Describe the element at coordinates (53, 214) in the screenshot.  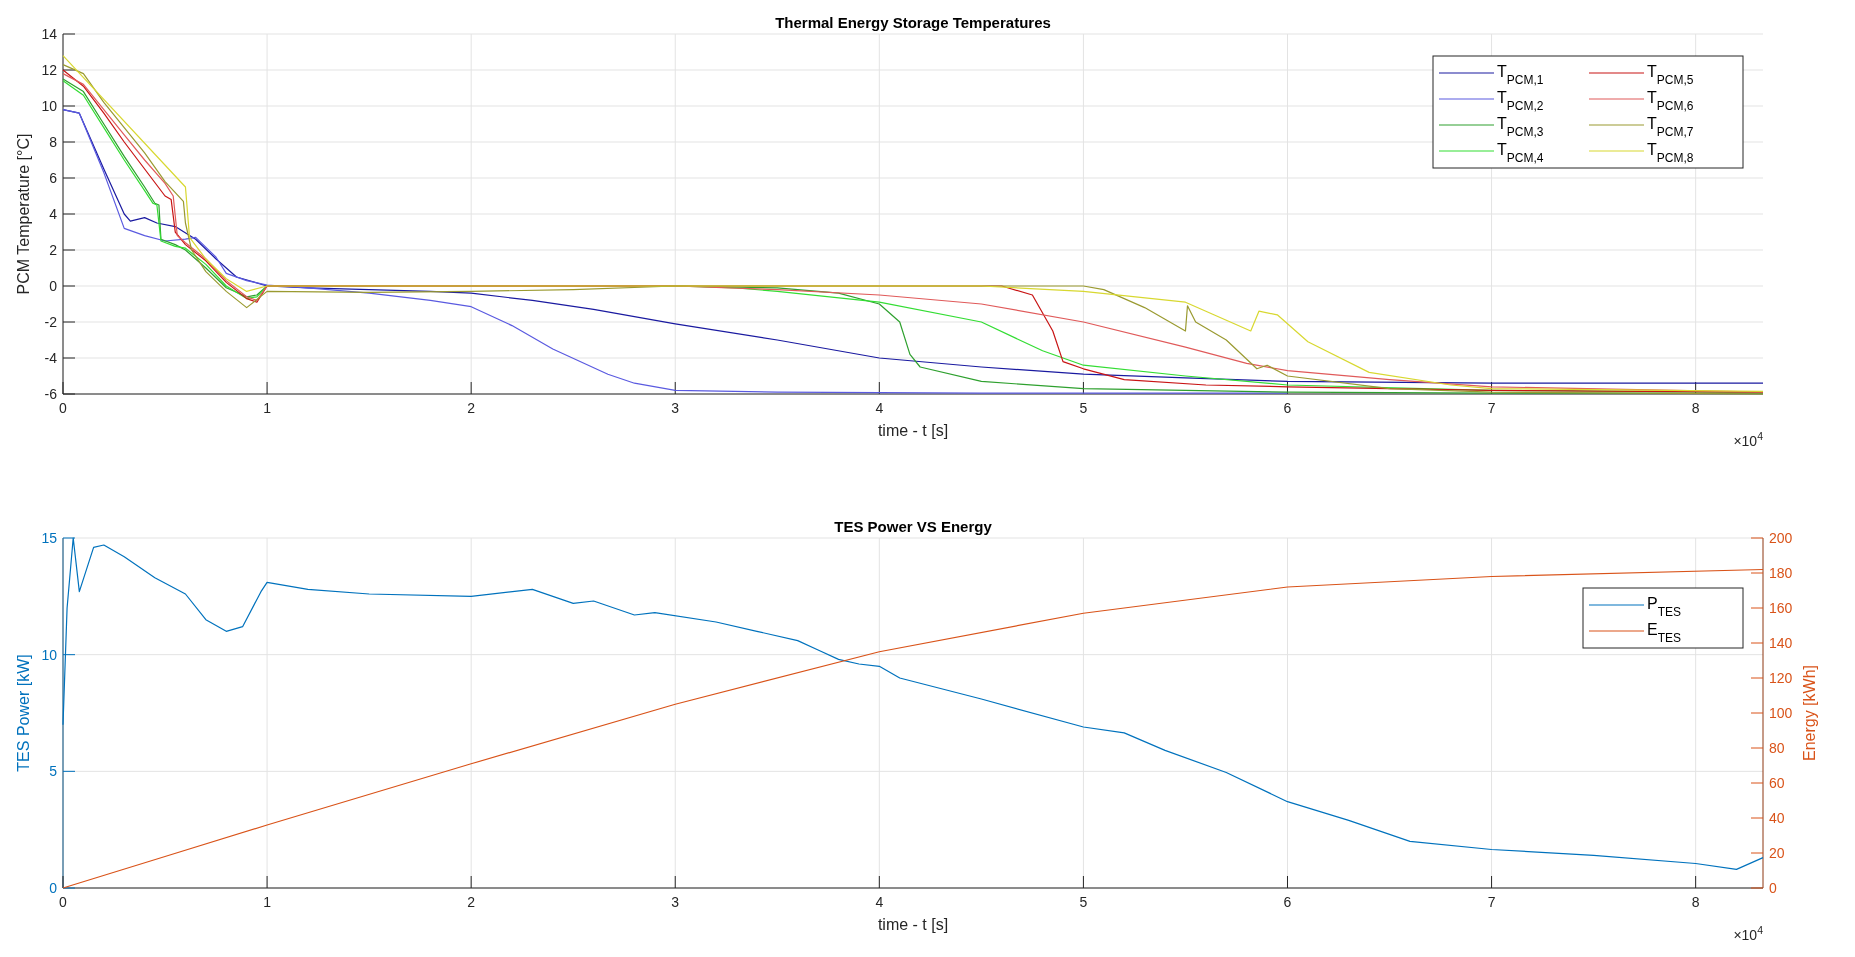
I see `y-tick-label: 4` at that location.